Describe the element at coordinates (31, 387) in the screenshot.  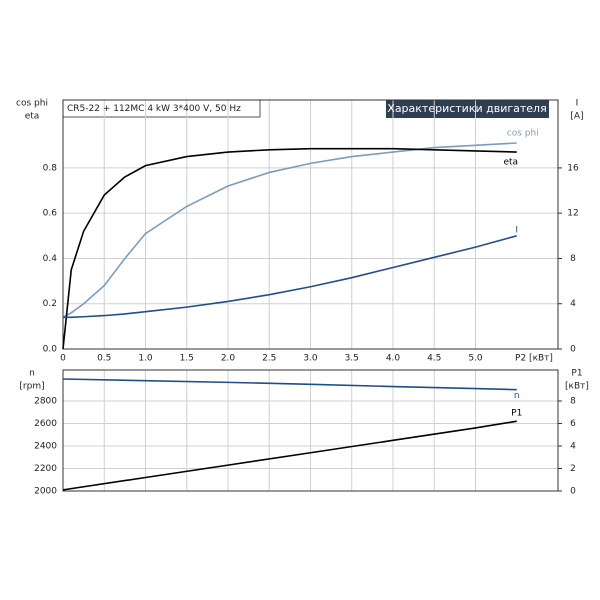
I see `y-axis-label: [rpm]` at that location.